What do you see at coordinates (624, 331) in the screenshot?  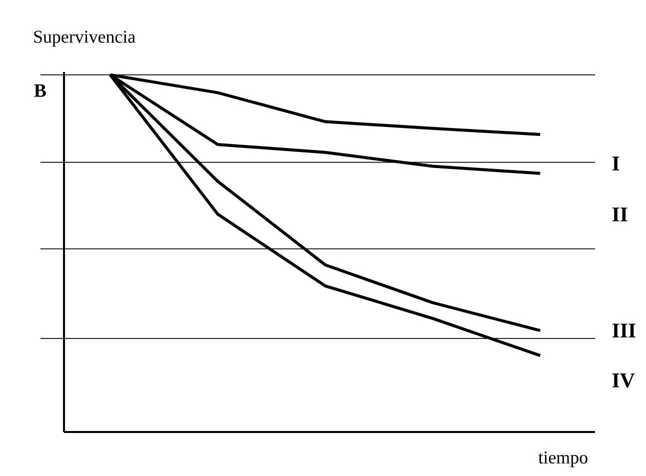 I see `text: III` at bounding box center [624, 331].